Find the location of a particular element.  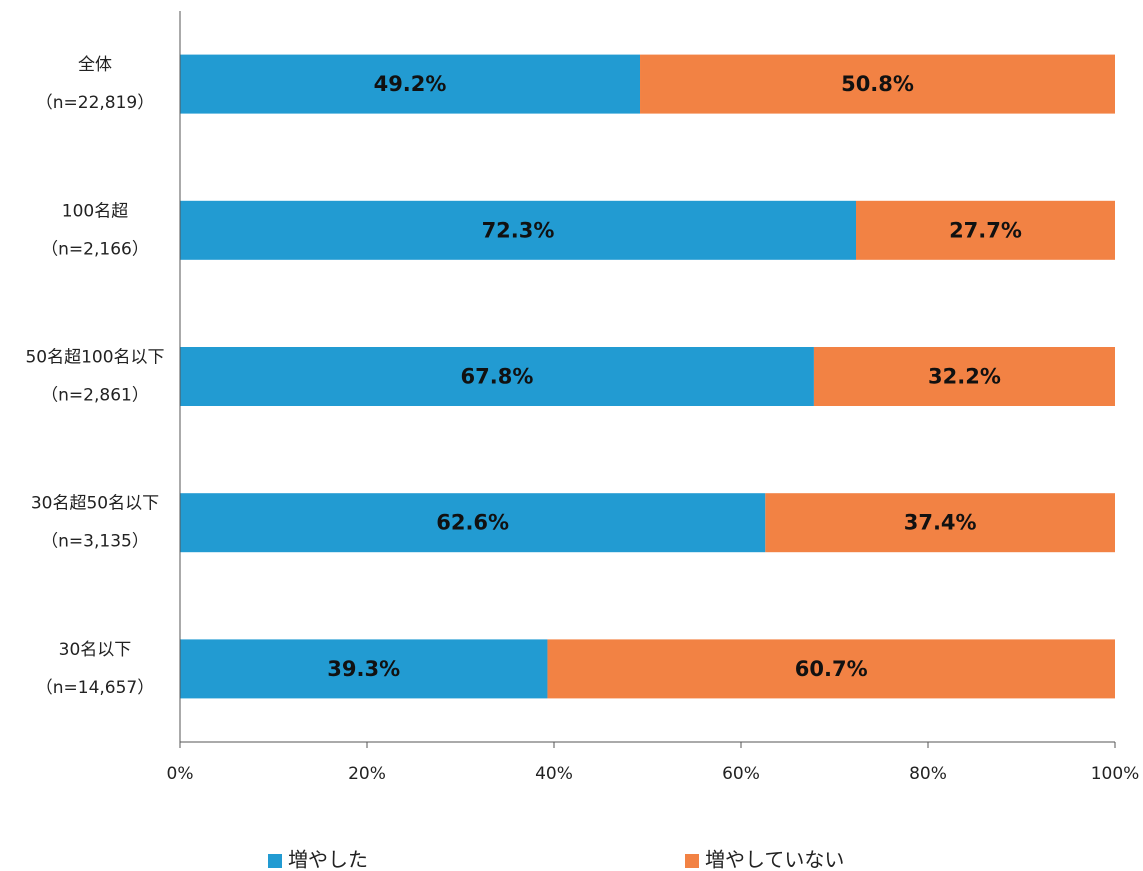

x-tick-label: 100% is located at coordinates (1115, 774).